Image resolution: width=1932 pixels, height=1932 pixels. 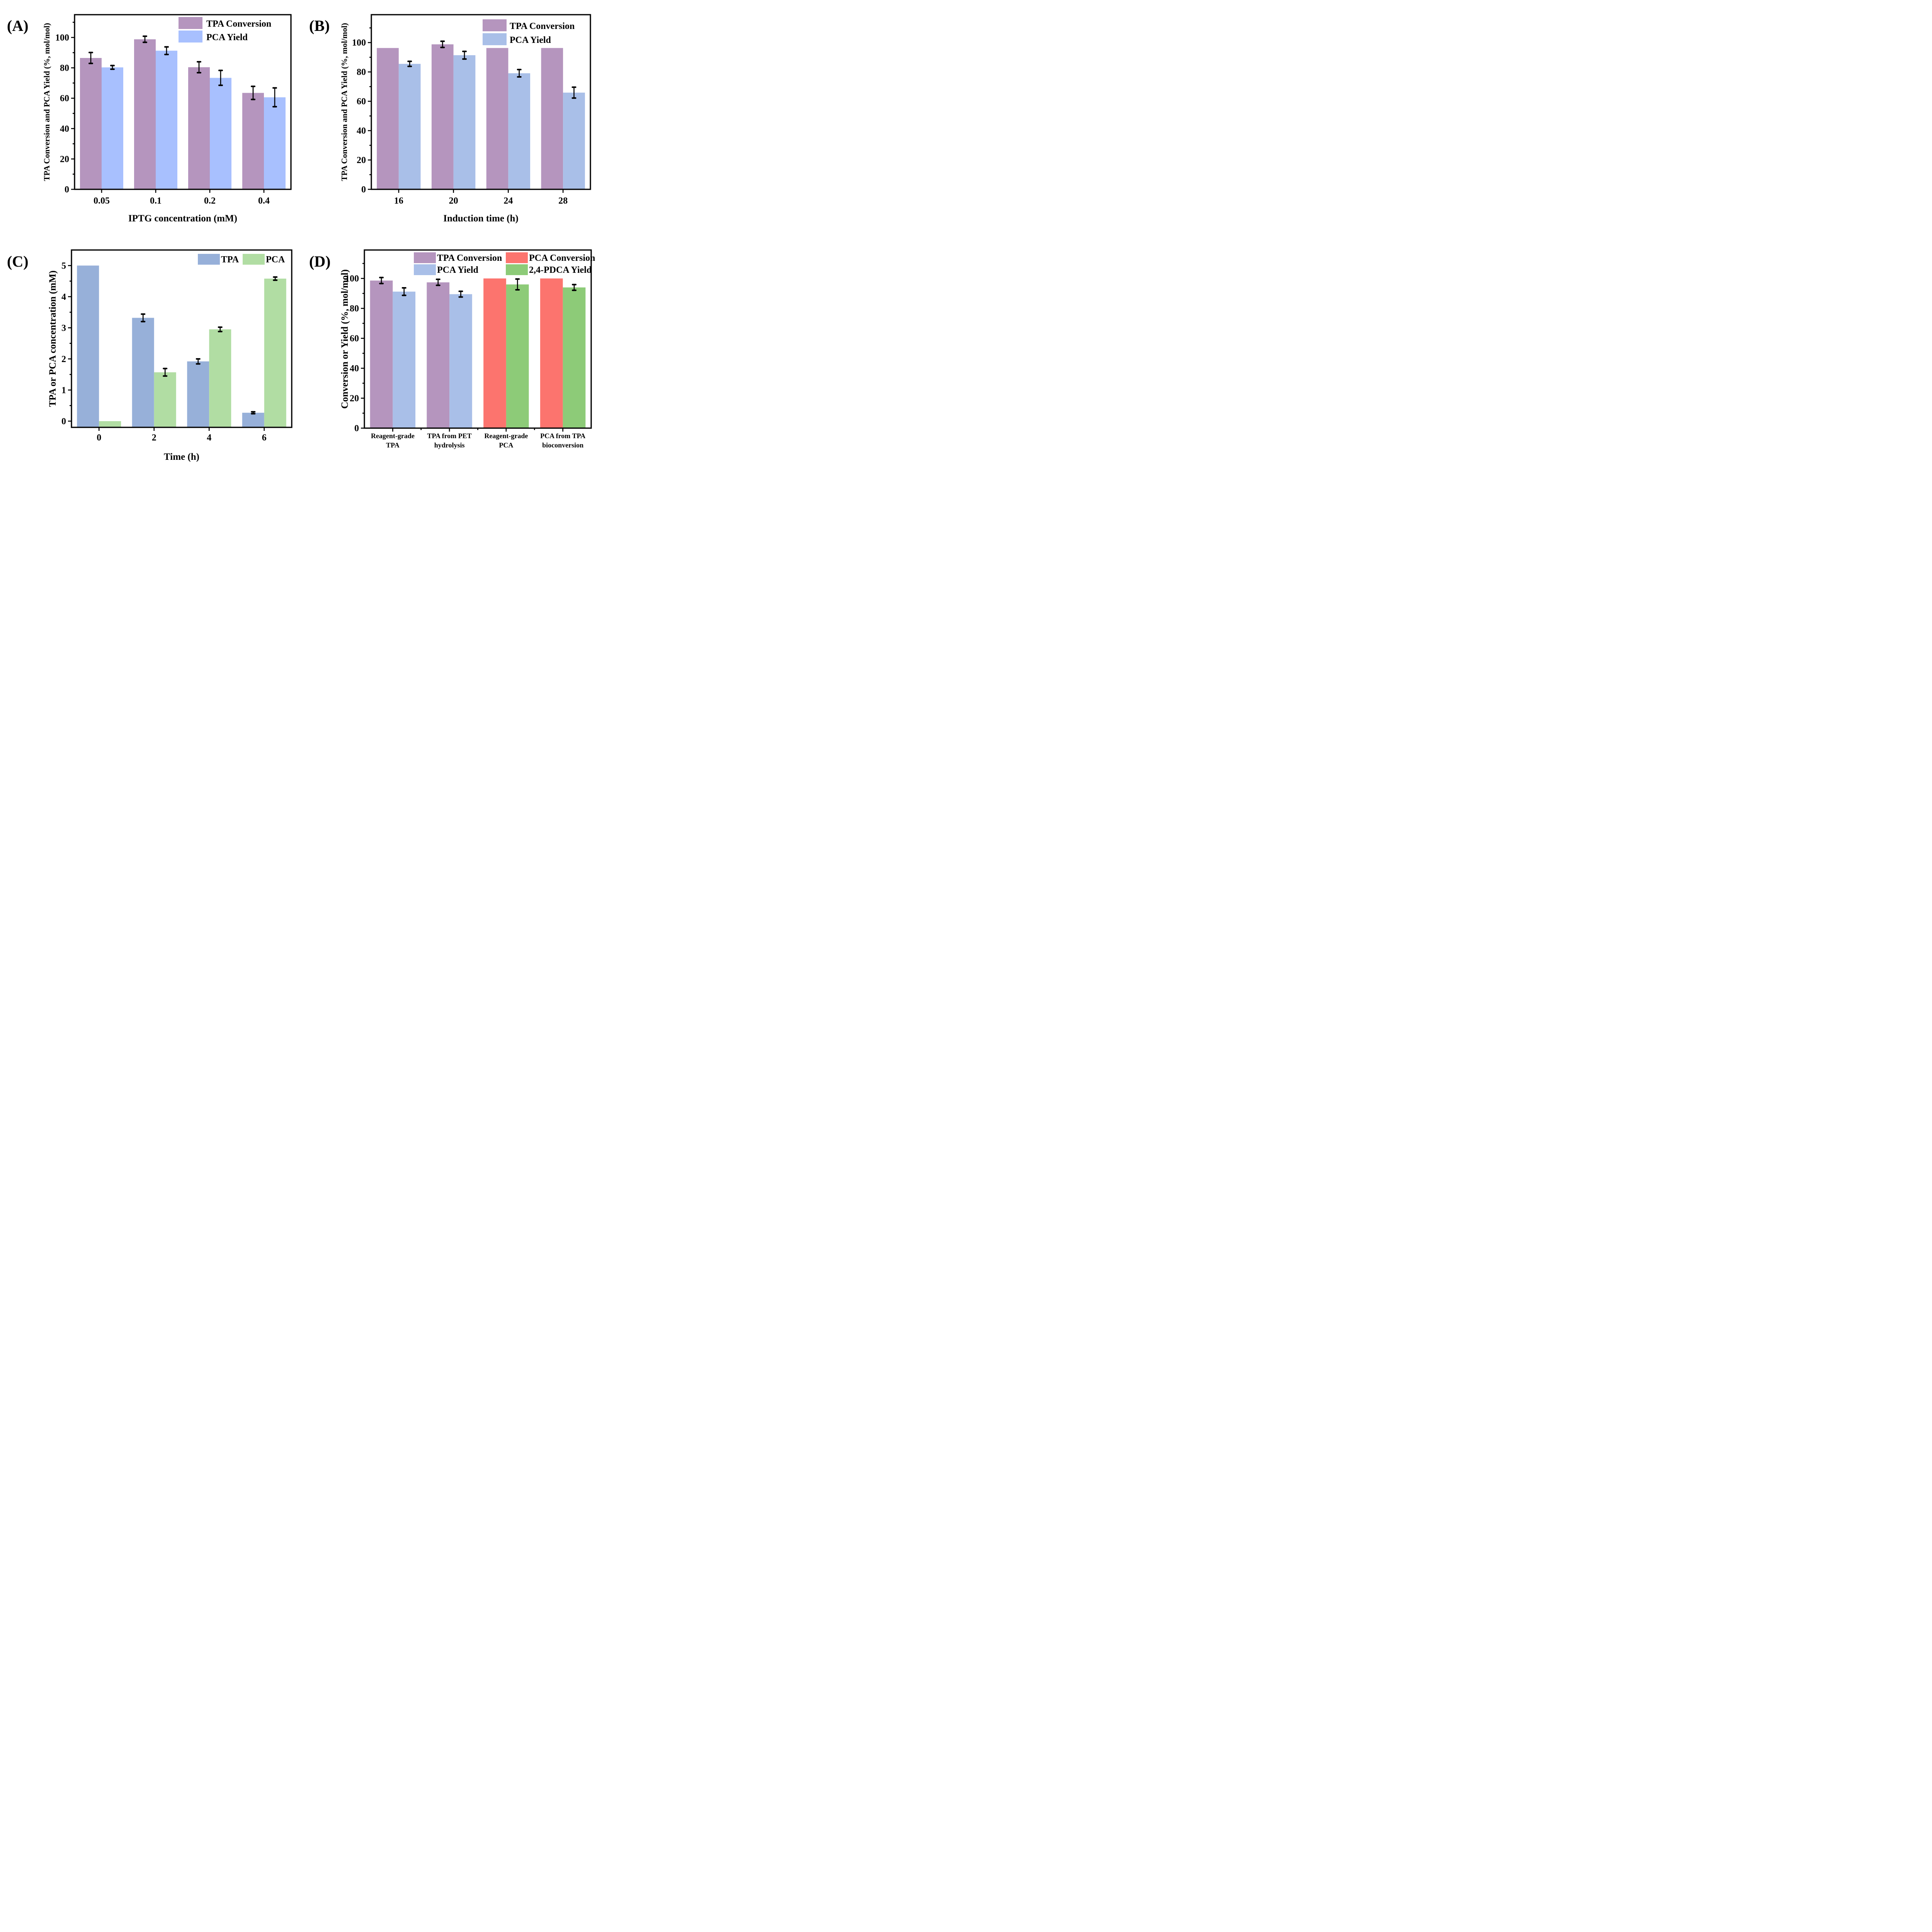 What do you see at coordinates (264, 201) in the screenshot?
I see `x-tick-label: 0.4` at bounding box center [264, 201].